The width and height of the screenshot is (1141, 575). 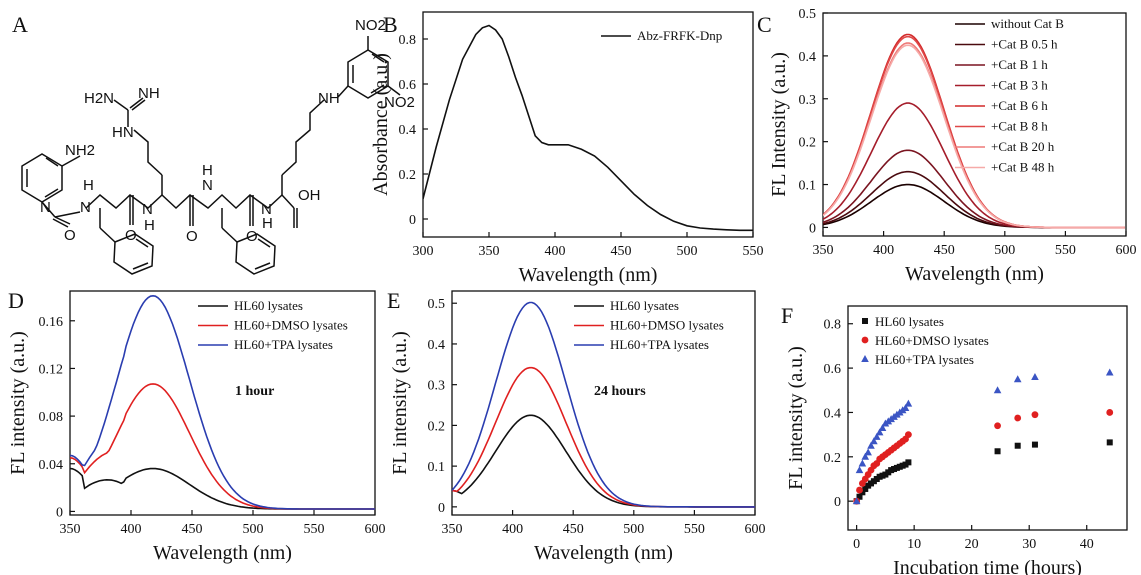 What do you see at coordinates (808, 100) in the screenshot?
I see `y-tick-label: 0.3` at bounding box center [808, 100].